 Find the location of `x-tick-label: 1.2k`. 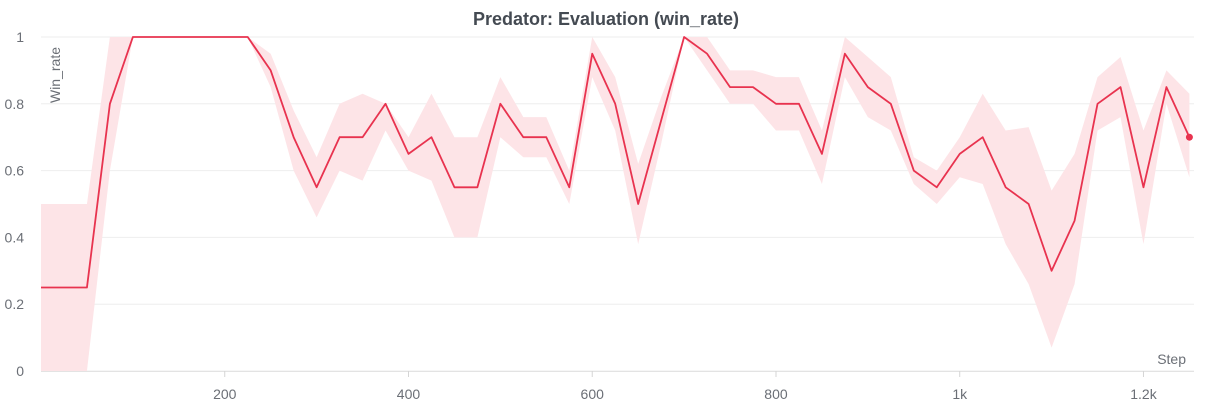

x-tick-label: 1.2k is located at coordinates (1143, 394).